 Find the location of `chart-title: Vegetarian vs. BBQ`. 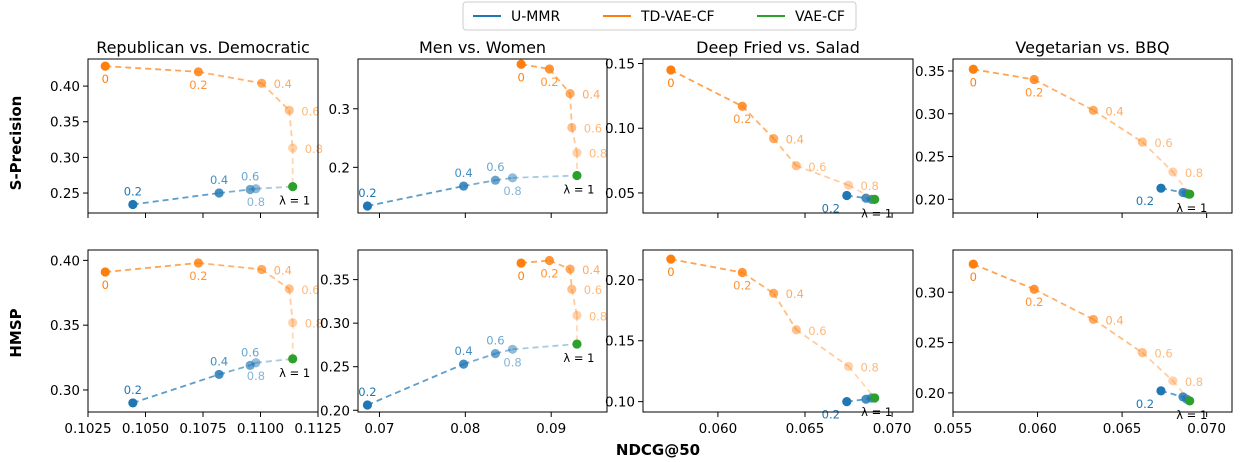

chart-title: Vegetarian vs. BBQ is located at coordinates (1092, 47).